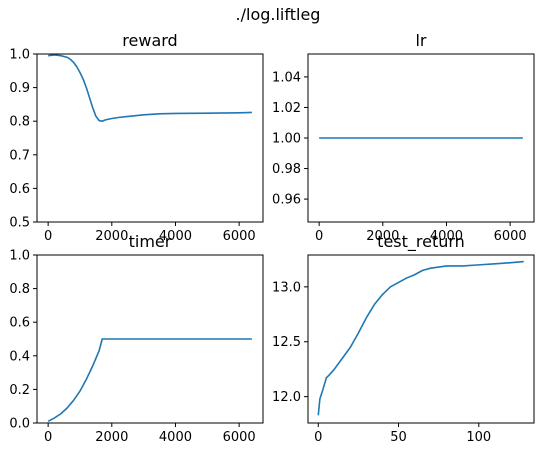 The height and width of the screenshot is (453, 546). Describe the element at coordinates (286, 200) in the screenshot. I see `lr-ytick-label: 0.96` at that location.